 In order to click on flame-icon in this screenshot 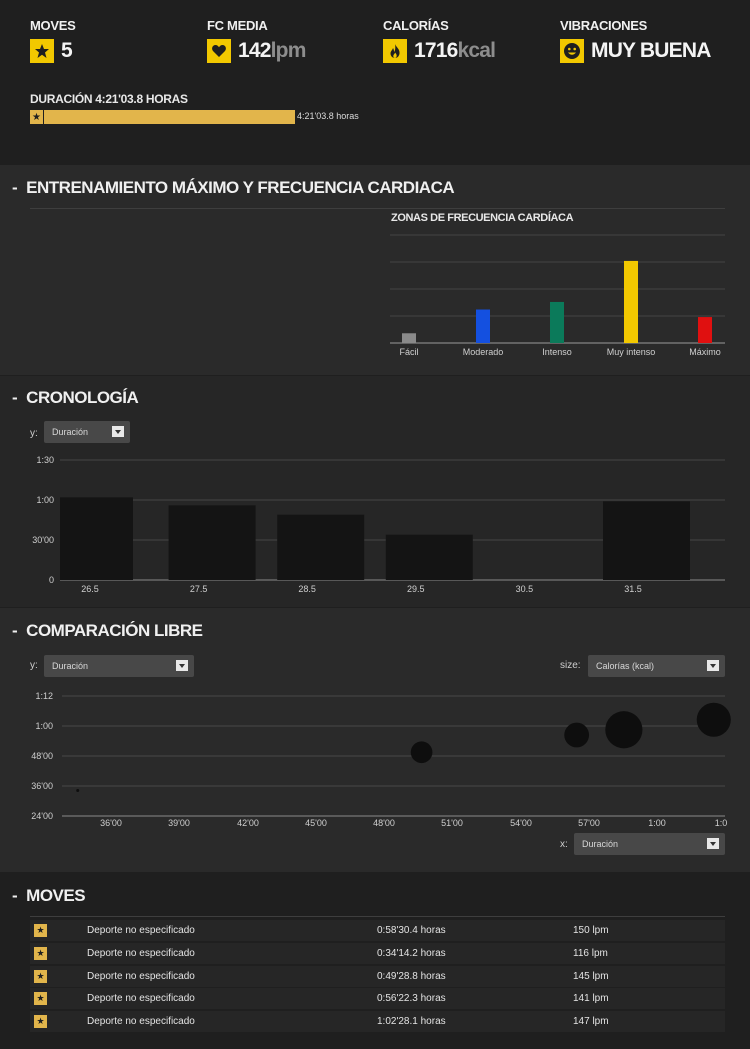, I will do `click(395, 51)`.